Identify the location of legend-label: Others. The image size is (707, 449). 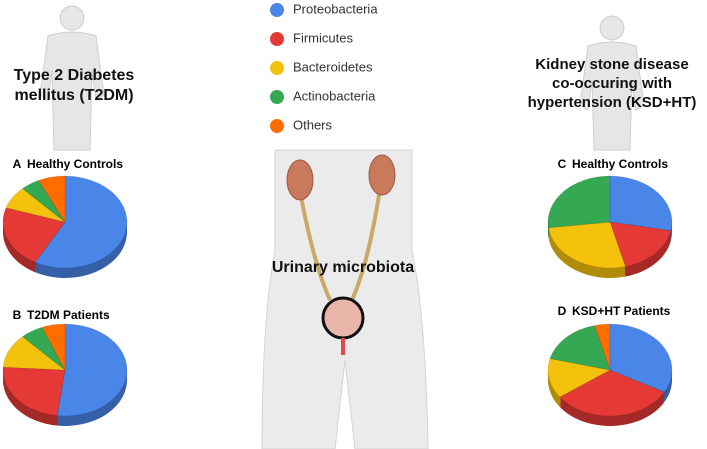
(313, 124).